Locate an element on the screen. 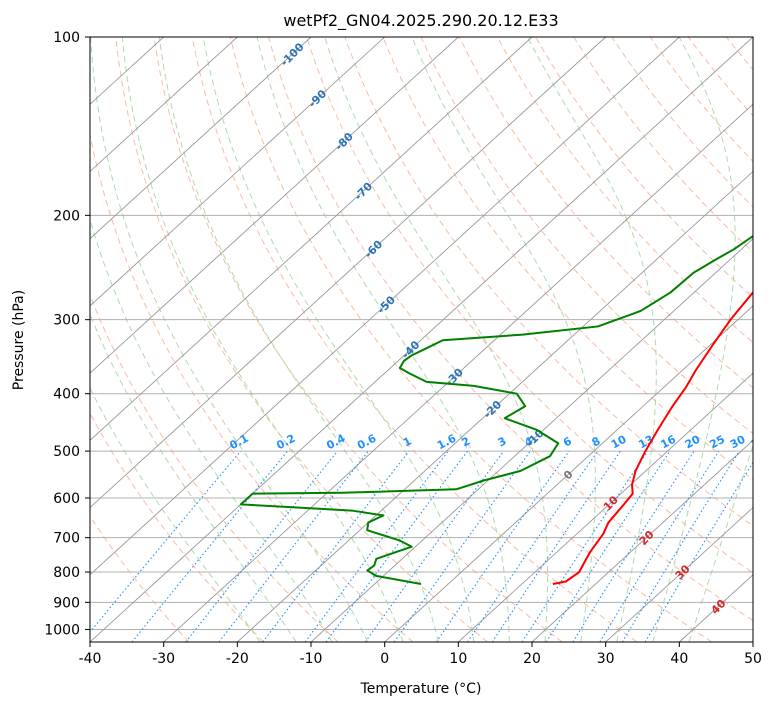 This screenshot has width=775, height=708. x-tick-label: -10 is located at coordinates (311, 659).